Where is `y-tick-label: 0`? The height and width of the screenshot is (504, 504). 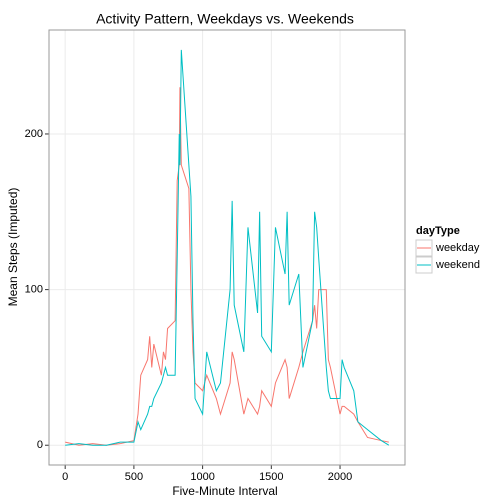
y-tick-label: 0 is located at coordinates (40, 445).